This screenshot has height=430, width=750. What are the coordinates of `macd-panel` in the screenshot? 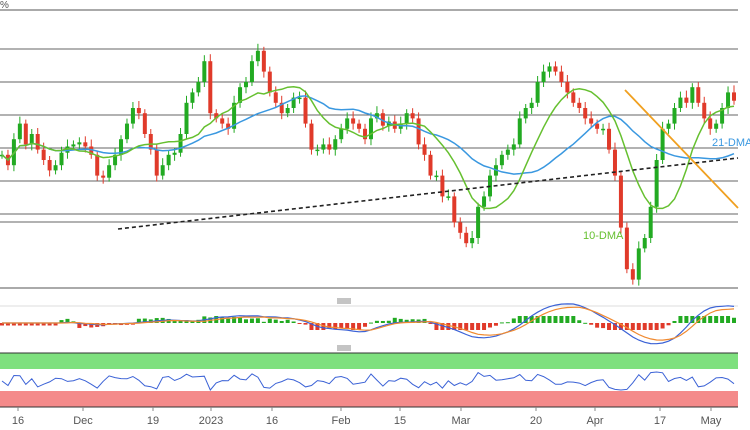 It's located at (369, 324).